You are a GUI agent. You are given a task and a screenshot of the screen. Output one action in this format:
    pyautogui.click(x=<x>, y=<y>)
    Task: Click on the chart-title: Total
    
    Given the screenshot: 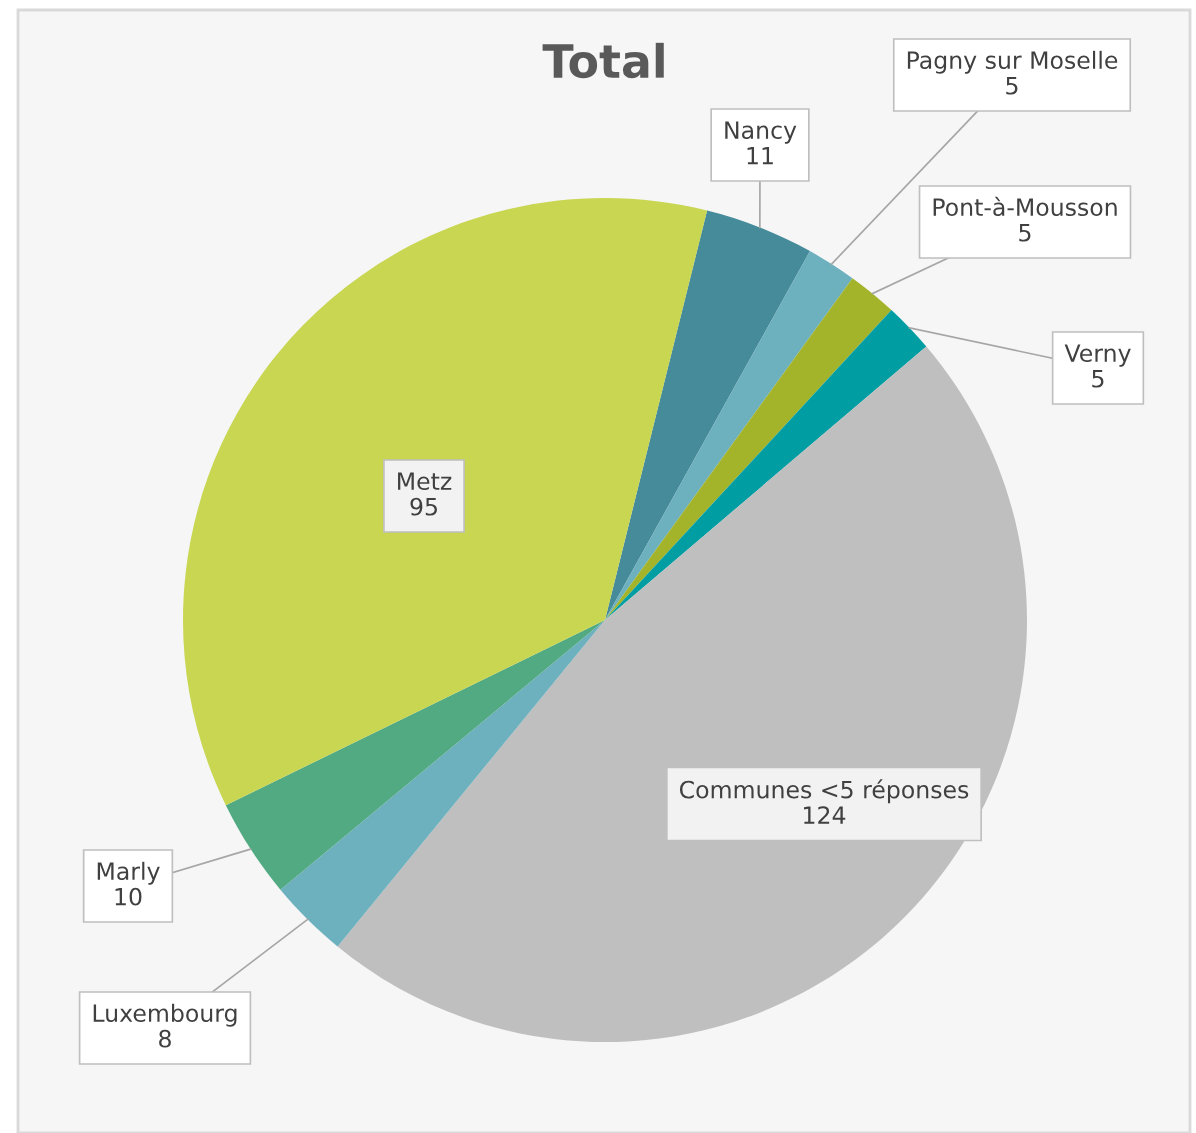 What is the action you would take?
    pyautogui.click(x=603, y=60)
    